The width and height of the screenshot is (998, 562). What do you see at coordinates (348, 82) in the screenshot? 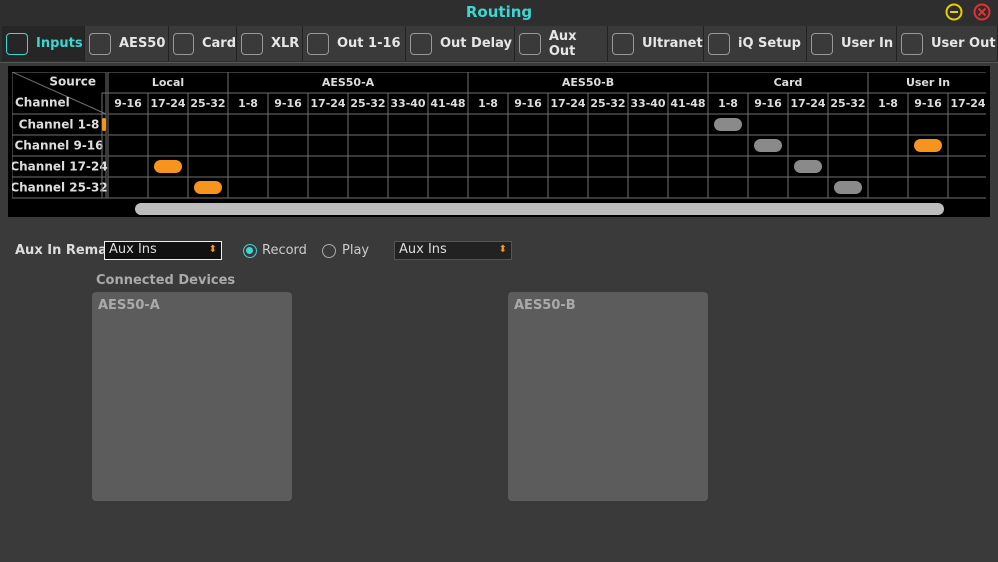
I see `group-label: AES50-A` at bounding box center [348, 82].